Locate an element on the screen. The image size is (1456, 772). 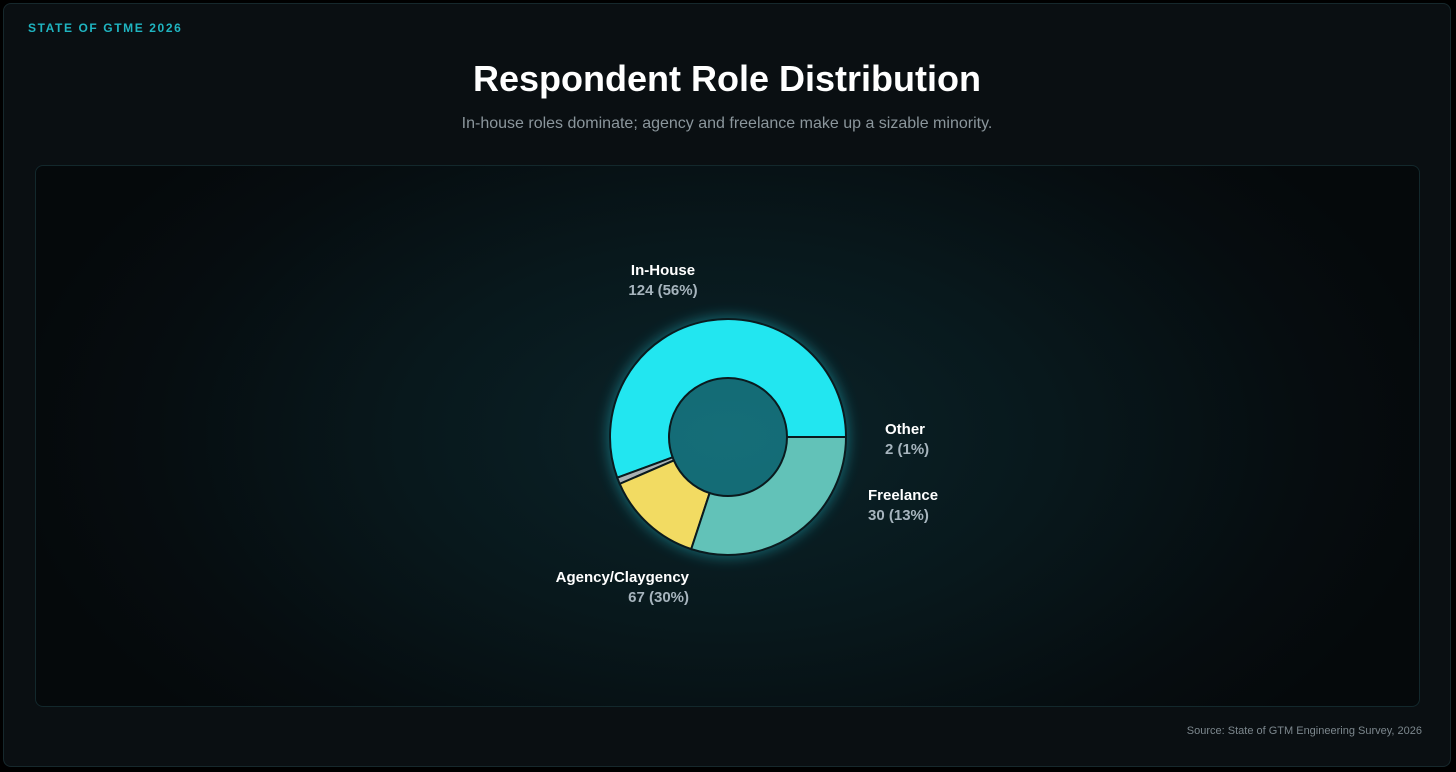
label-in-house: In-House is located at coordinates (663, 270).